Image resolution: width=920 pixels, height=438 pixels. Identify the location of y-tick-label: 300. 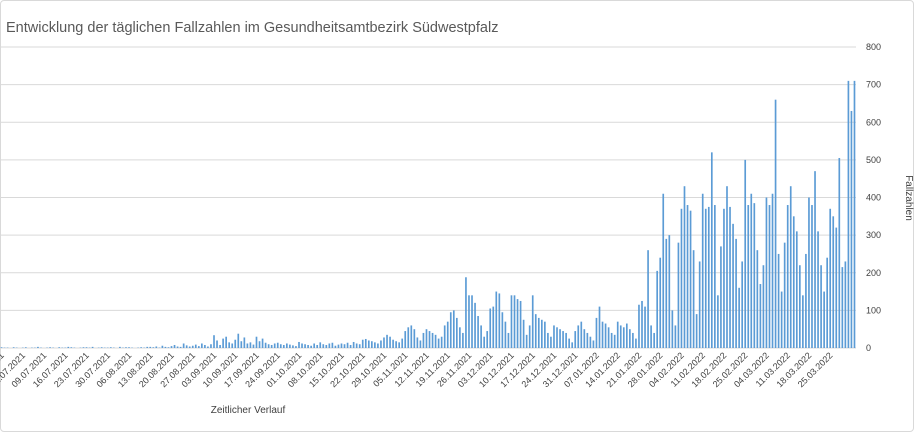
(873, 235).